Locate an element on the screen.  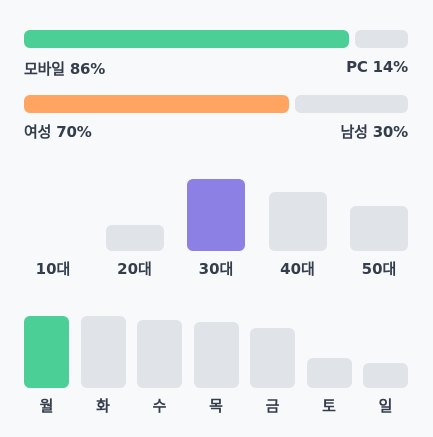
pc-share-label: PC 14% is located at coordinates (377, 67).